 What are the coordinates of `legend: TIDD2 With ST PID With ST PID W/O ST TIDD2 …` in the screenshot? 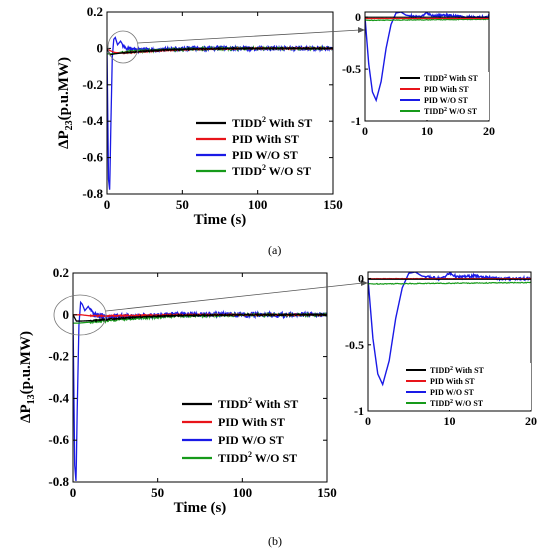 It's located at (240, 430).